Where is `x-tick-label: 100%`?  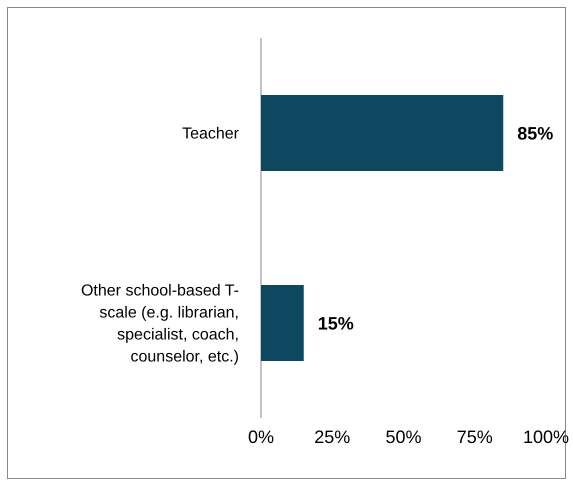
x-tick-label: 100% is located at coordinates (546, 436).